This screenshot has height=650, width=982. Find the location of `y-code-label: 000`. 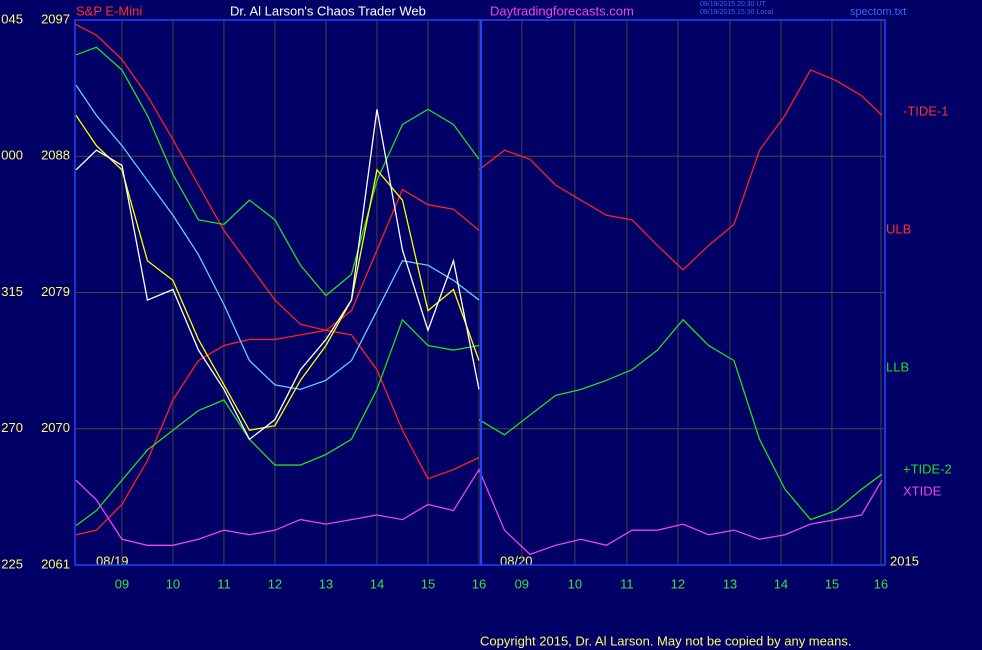

y-code-label: 000 is located at coordinates (12, 155).